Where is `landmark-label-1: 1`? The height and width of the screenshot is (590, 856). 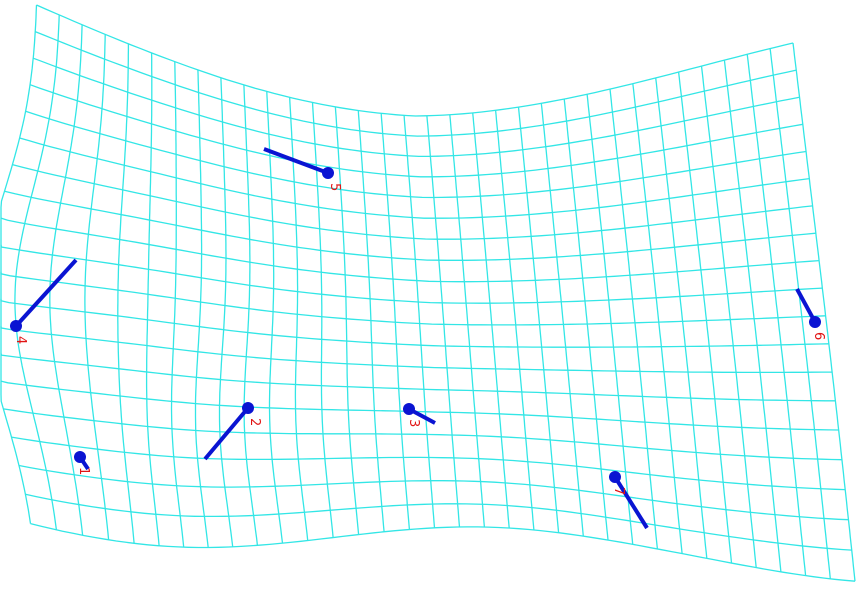
landmark-label-1: 1 is located at coordinates (83, 471).